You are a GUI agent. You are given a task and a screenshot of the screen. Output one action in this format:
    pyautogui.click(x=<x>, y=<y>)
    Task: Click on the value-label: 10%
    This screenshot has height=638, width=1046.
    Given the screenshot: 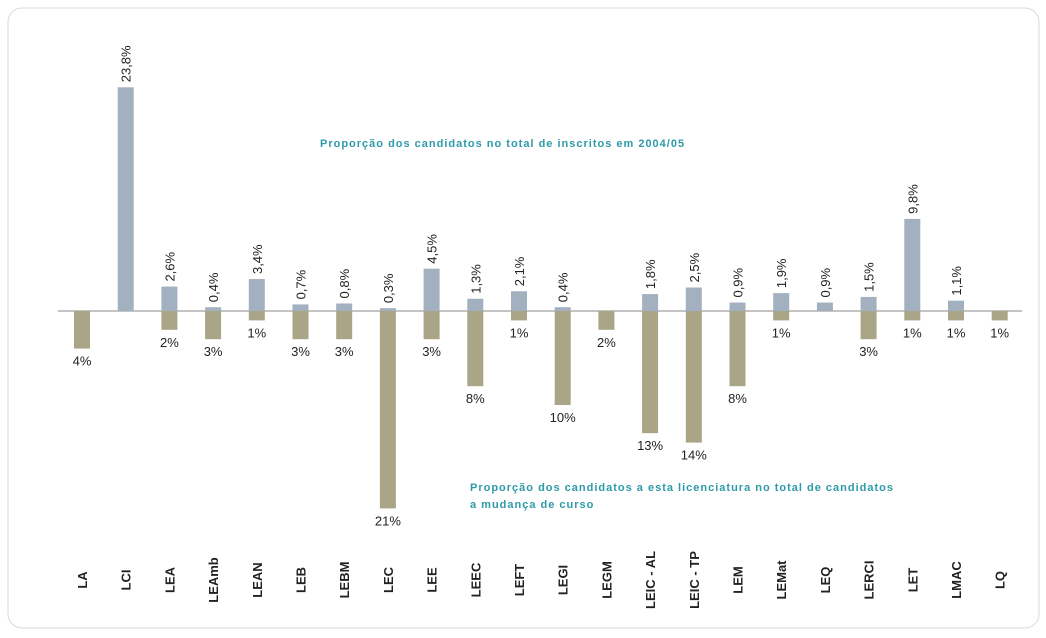 What is the action you would take?
    pyautogui.click(x=563, y=417)
    